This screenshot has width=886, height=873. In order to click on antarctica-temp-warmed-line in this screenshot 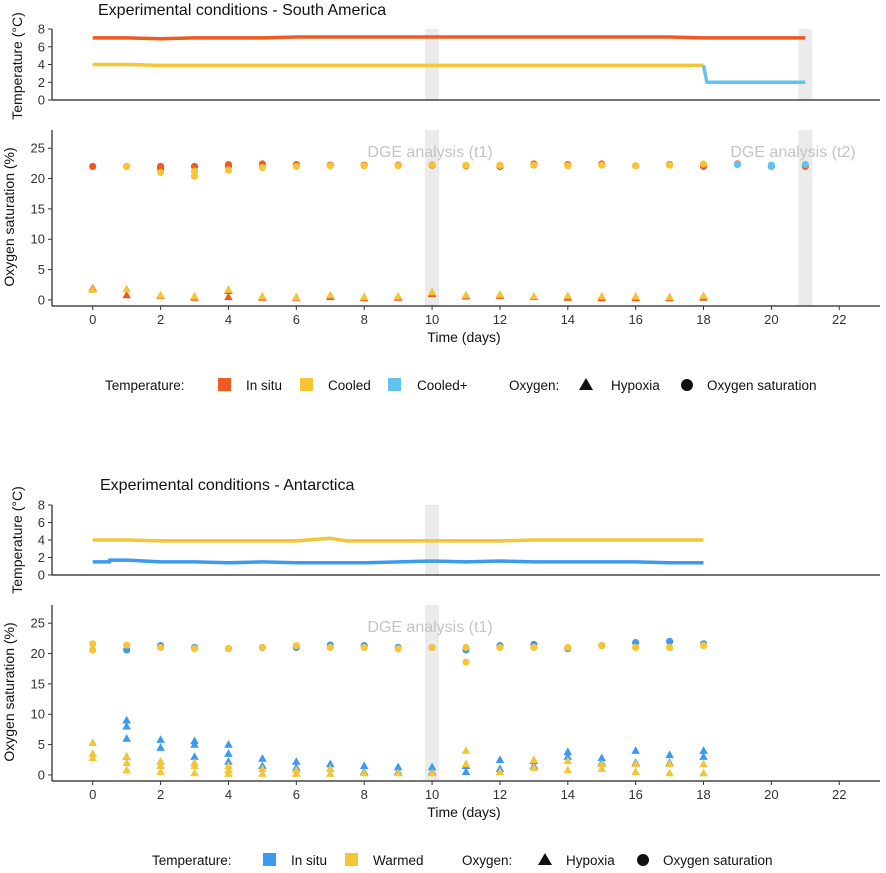, I will do `click(398, 539)`.